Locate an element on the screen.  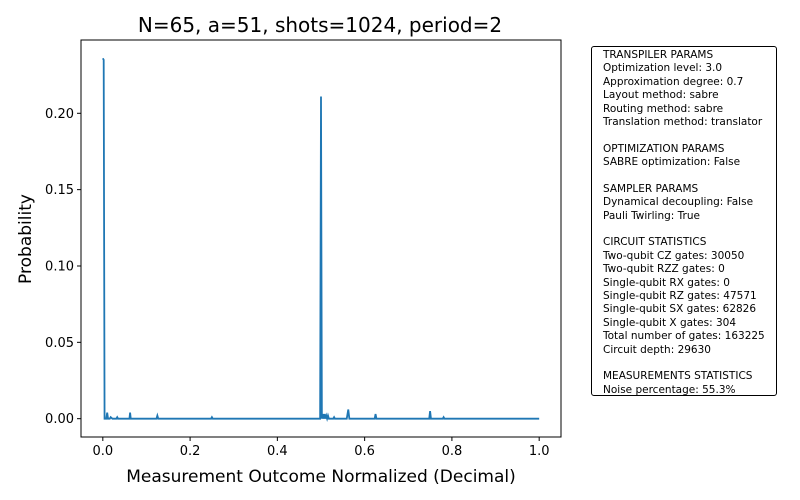
info-box-line: Approximation degree: 0.7 is located at coordinates (673, 81).